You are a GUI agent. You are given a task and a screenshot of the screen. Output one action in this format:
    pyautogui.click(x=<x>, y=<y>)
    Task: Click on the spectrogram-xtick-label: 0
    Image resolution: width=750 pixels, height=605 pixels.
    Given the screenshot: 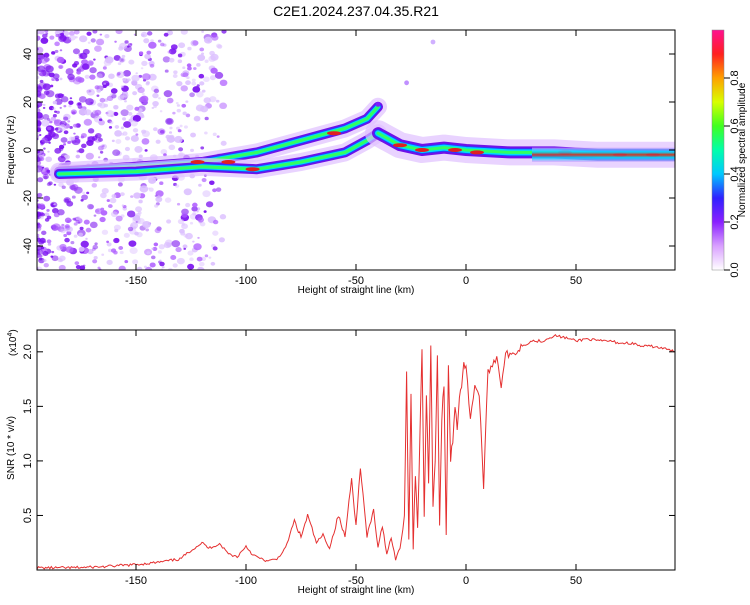 What is the action you would take?
    pyautogui.click(x=466, y=281)
    